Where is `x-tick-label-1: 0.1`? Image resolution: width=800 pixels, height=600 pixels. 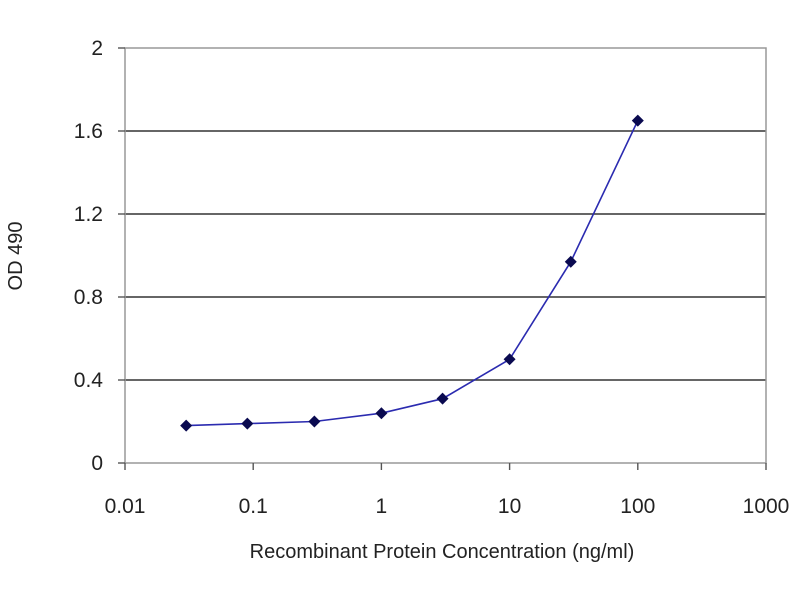 x-tick-label-1: 0.1 is located at coordinates (253, 506).